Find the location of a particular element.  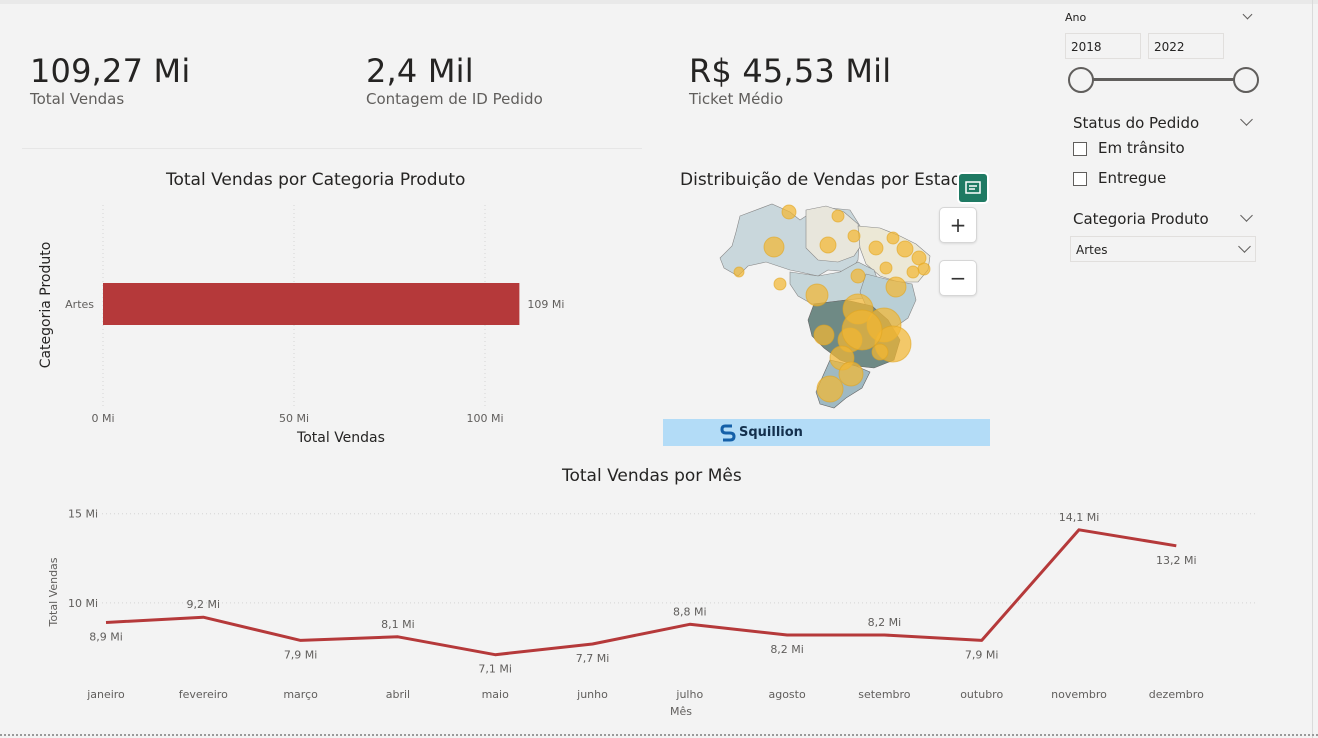

year-end-input: 2022 is located at coordinates (1186, 46).